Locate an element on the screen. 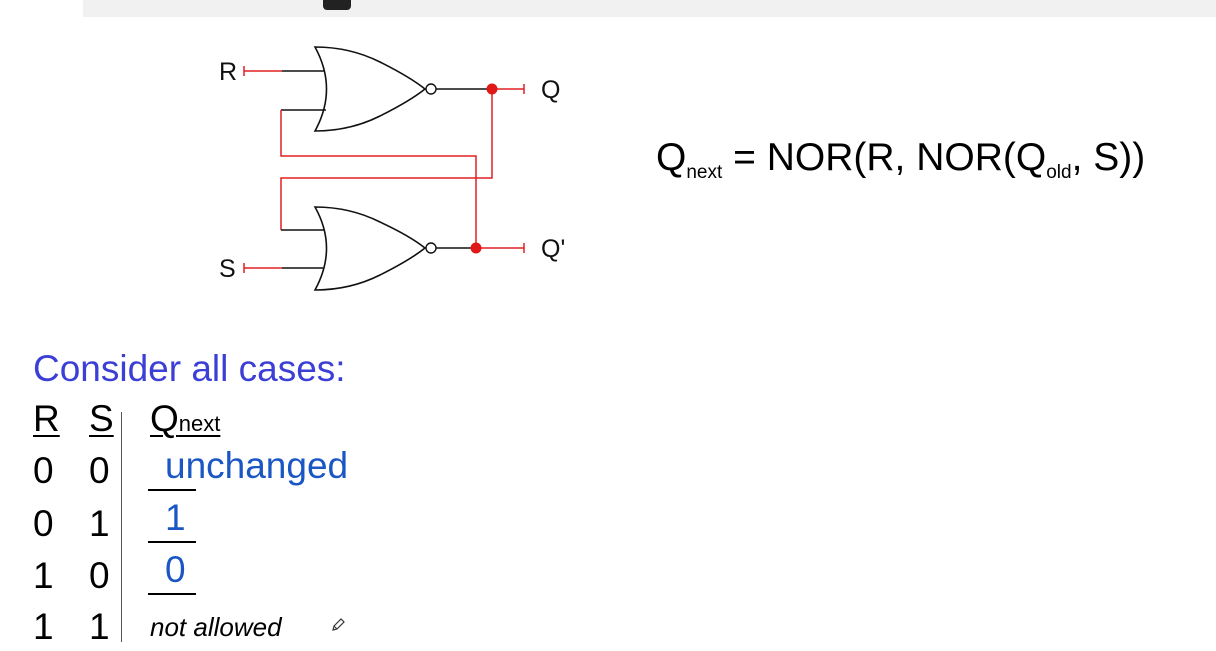 Image resolution: width=1216 pixels, height=651 pixels. title-glyph-fragment is located at coordinates (337, 5).